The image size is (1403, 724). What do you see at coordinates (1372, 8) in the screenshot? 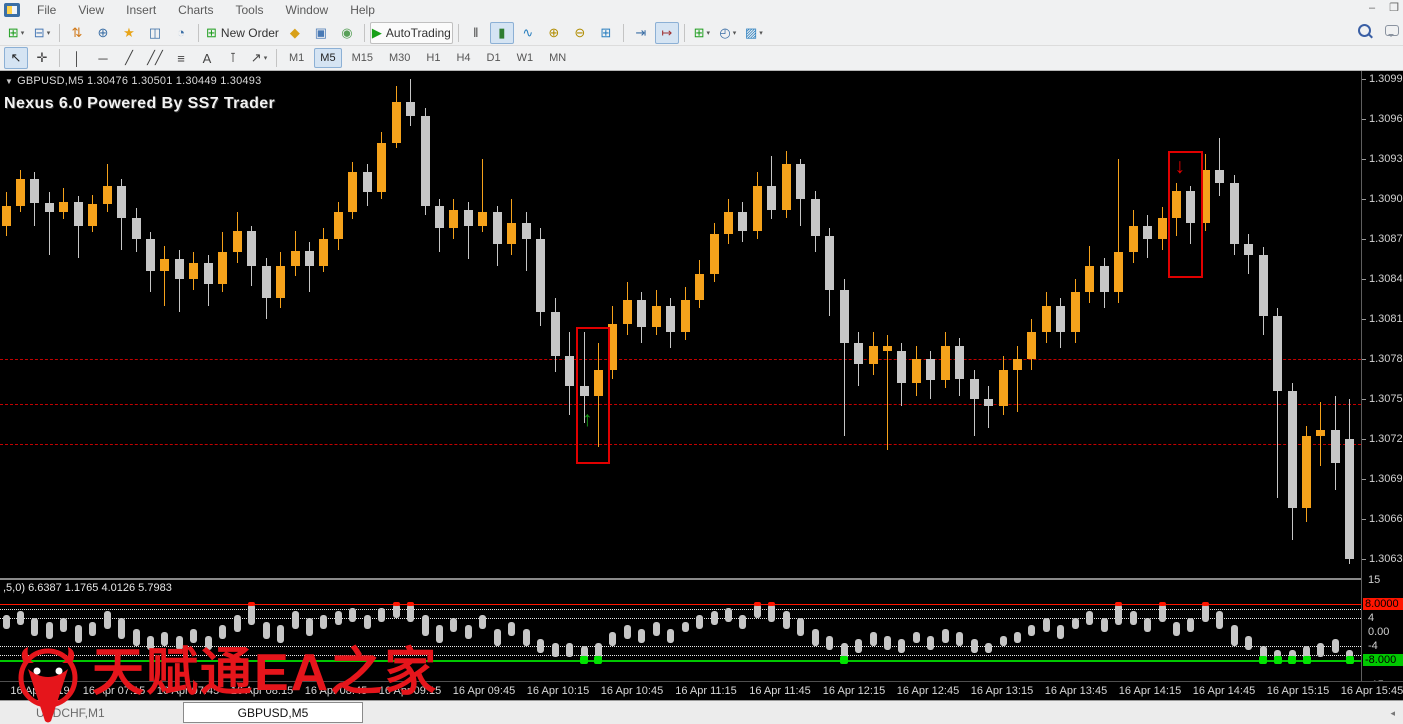
I see `minimize-button: –` at bounding box center [1372, 8].